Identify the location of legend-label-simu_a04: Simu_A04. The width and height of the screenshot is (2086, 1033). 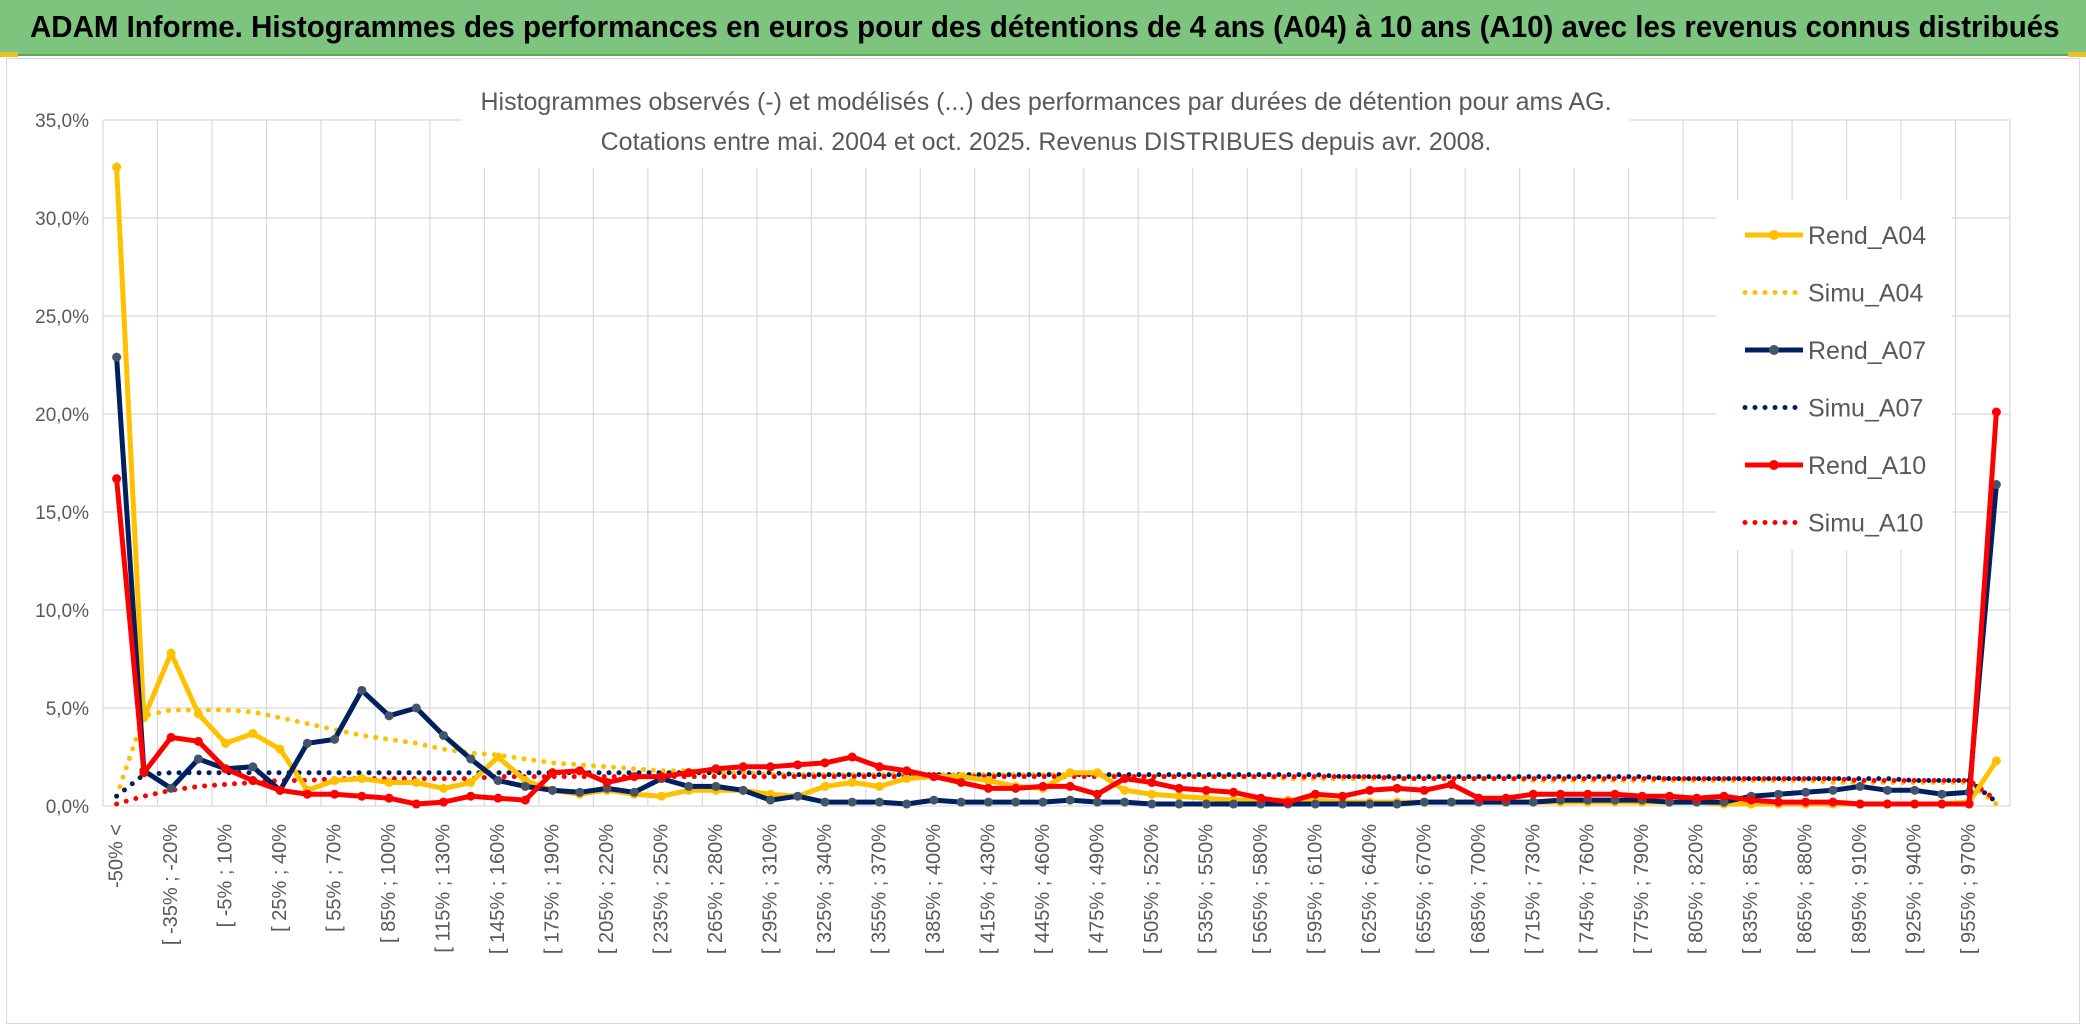
(1865, 294).